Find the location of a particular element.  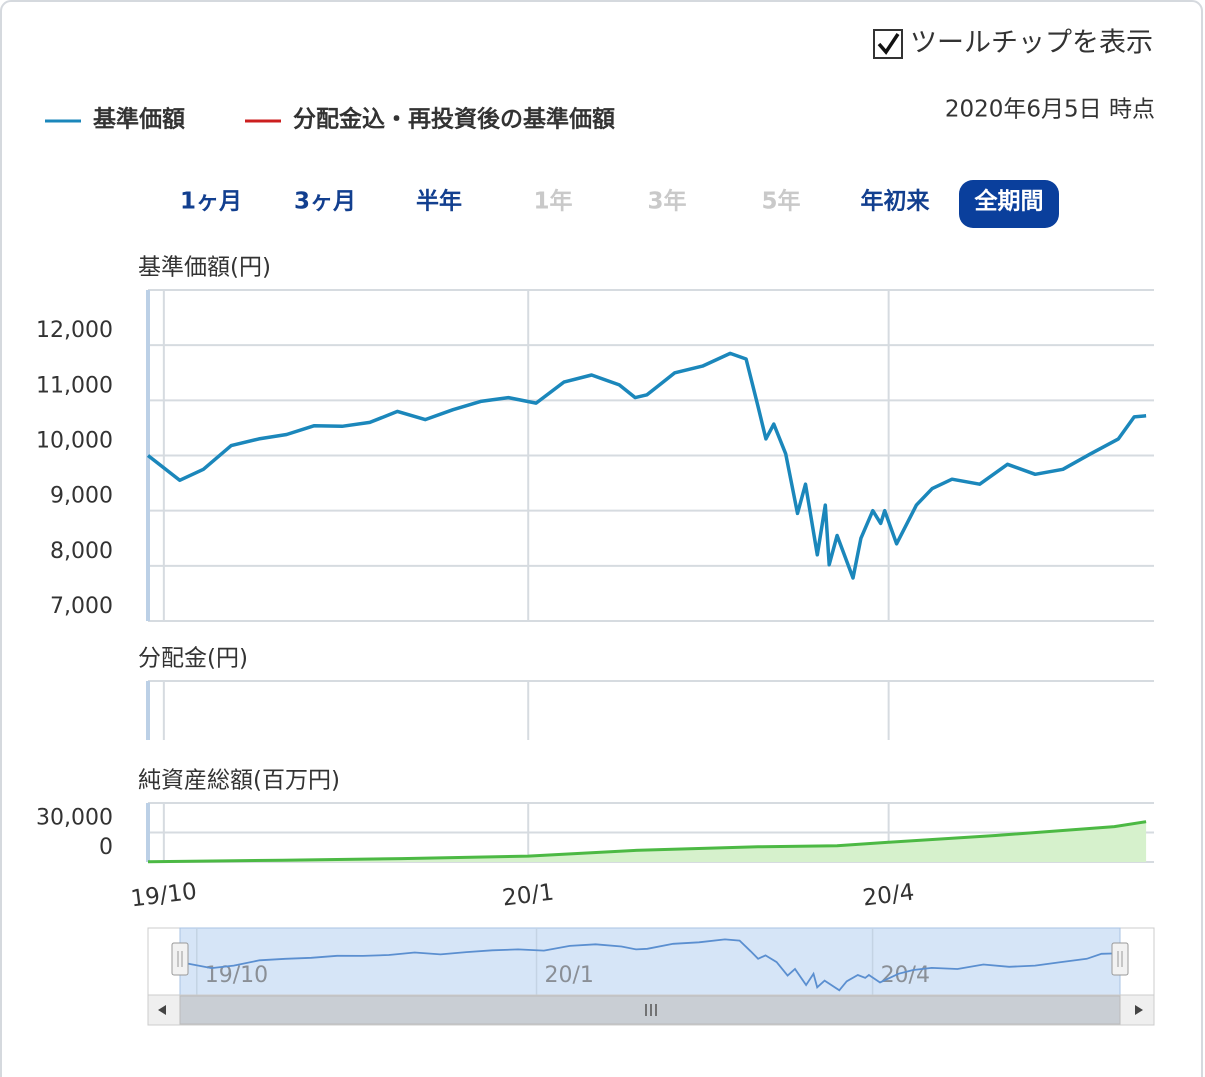

arrow-right is located at coordinates (1139, 1010).